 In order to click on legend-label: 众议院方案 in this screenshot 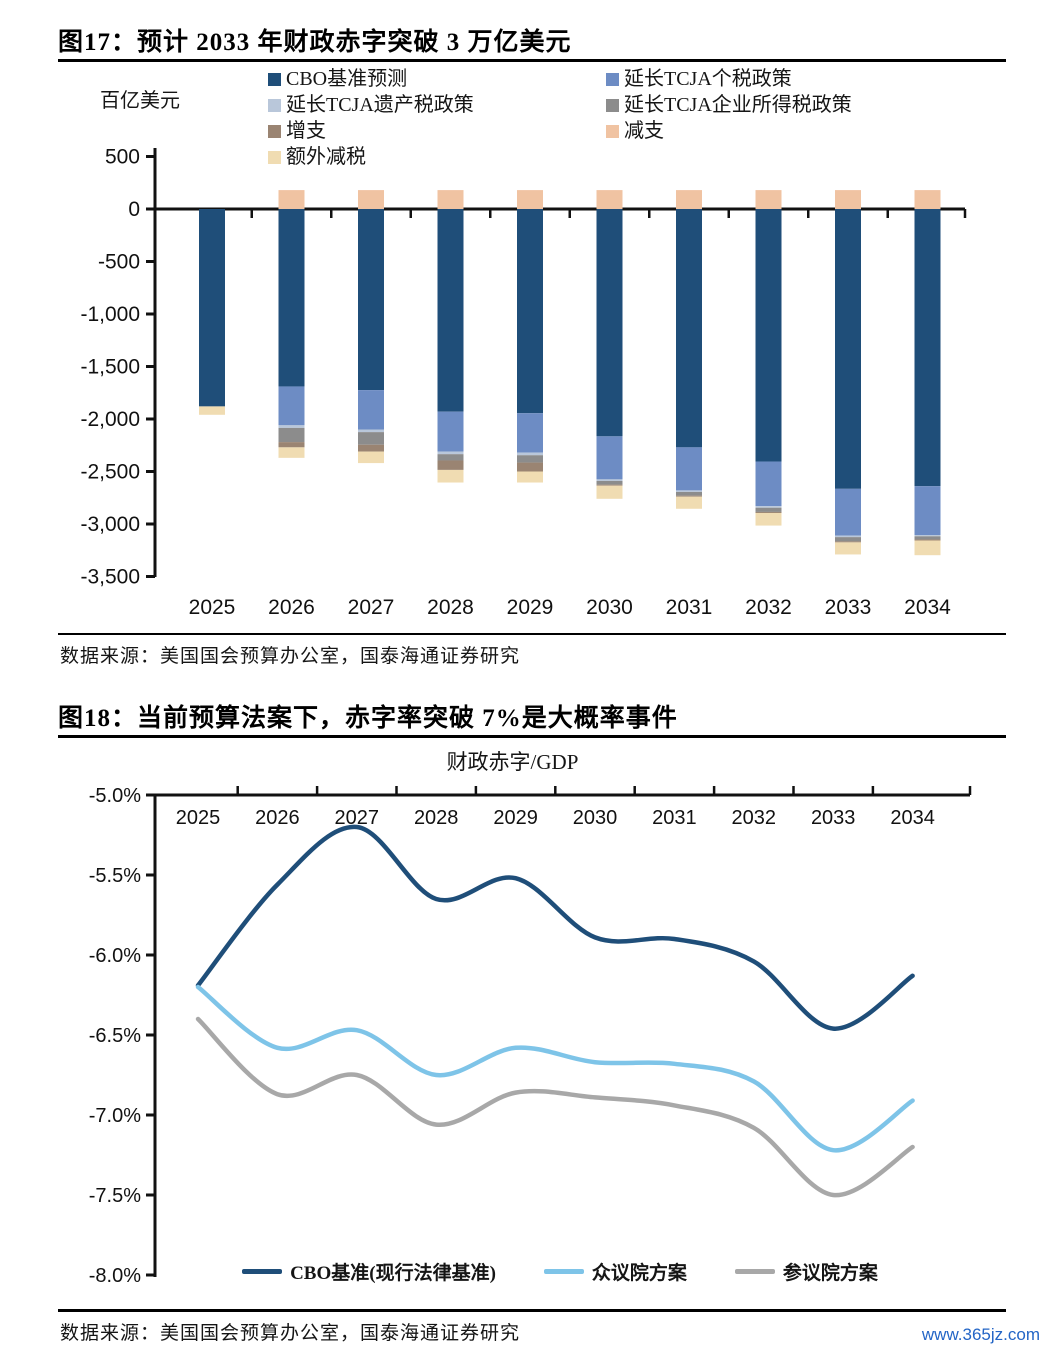, I will do `click(639, 1273)`.